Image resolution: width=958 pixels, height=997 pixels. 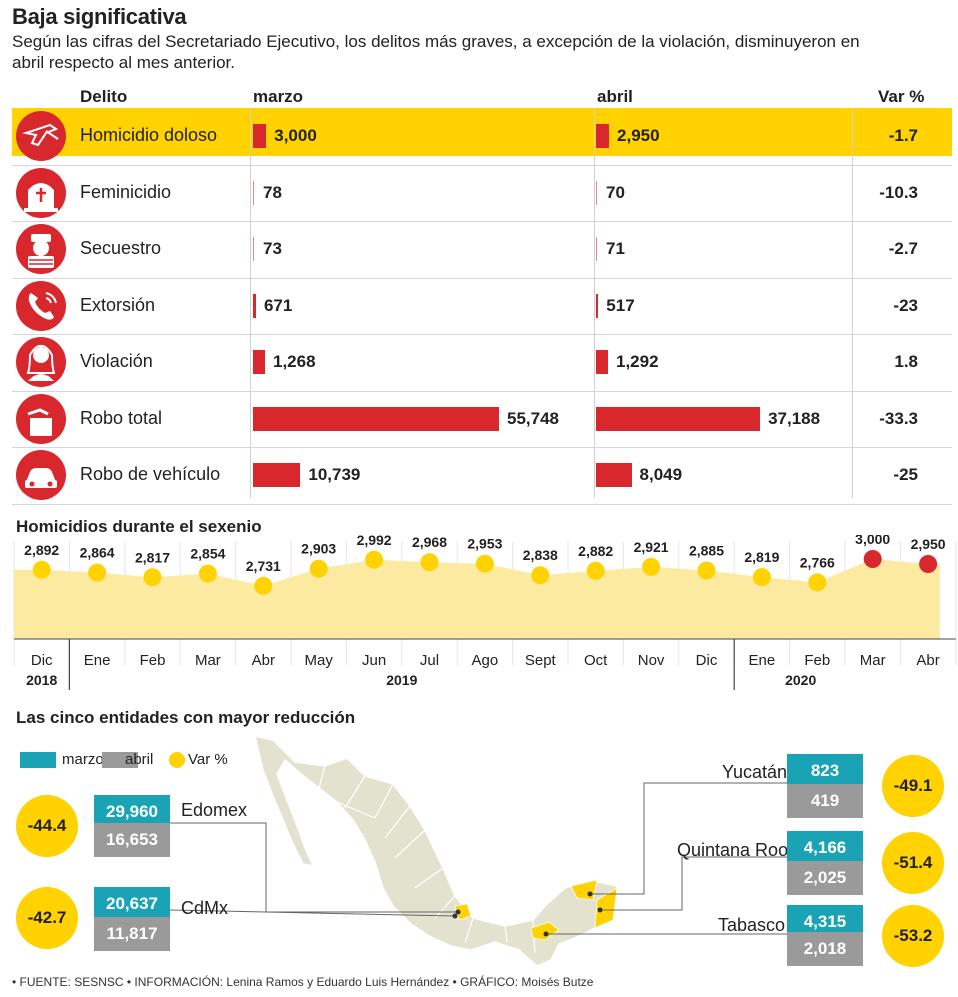 I want to click on data-label: 2,817, so click(x=152, y=557).